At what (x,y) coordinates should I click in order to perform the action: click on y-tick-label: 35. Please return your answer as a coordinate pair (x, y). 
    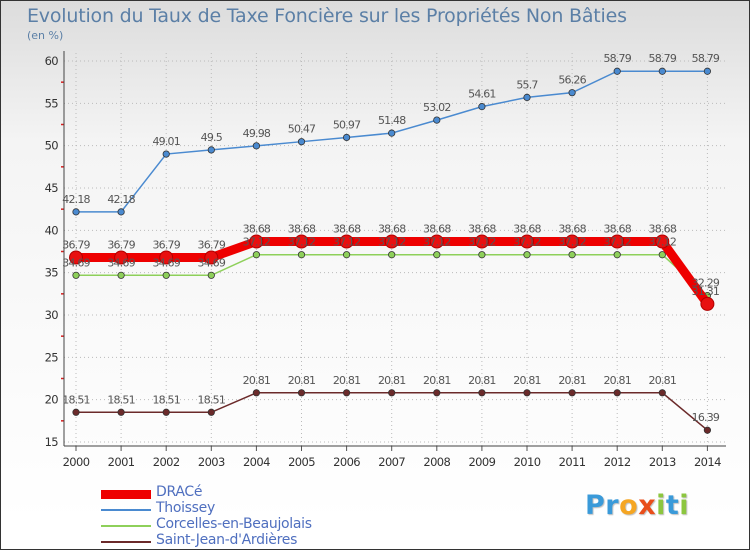
    Looking at the image, I should click on (52, 273).